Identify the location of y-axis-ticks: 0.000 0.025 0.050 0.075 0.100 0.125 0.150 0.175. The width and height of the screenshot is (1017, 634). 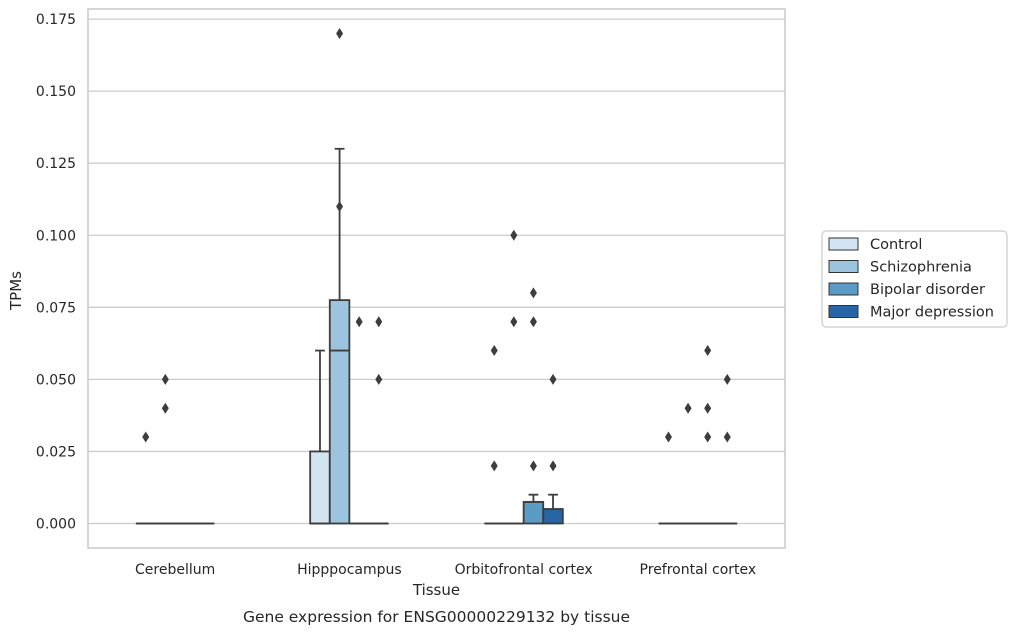
(56, 272).